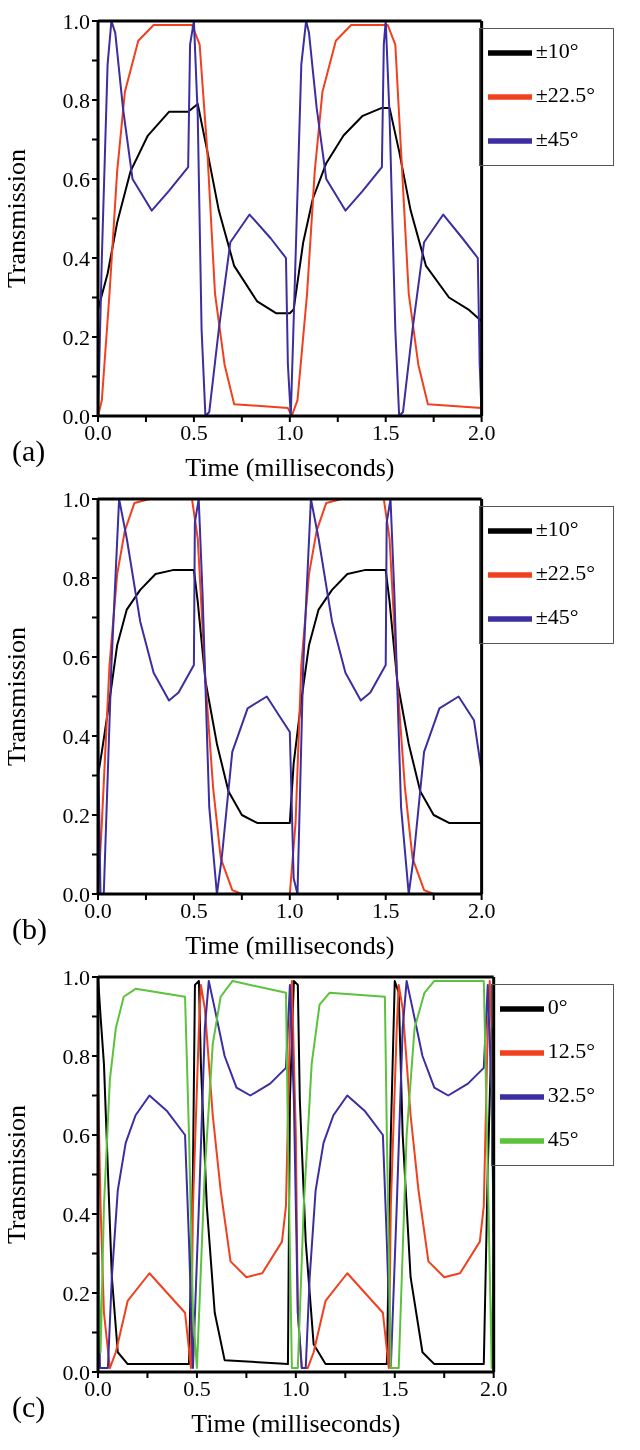  Describe the element at coordinates (563, 1139) in the screenshot. I see `legend-label: 45°` at that location.